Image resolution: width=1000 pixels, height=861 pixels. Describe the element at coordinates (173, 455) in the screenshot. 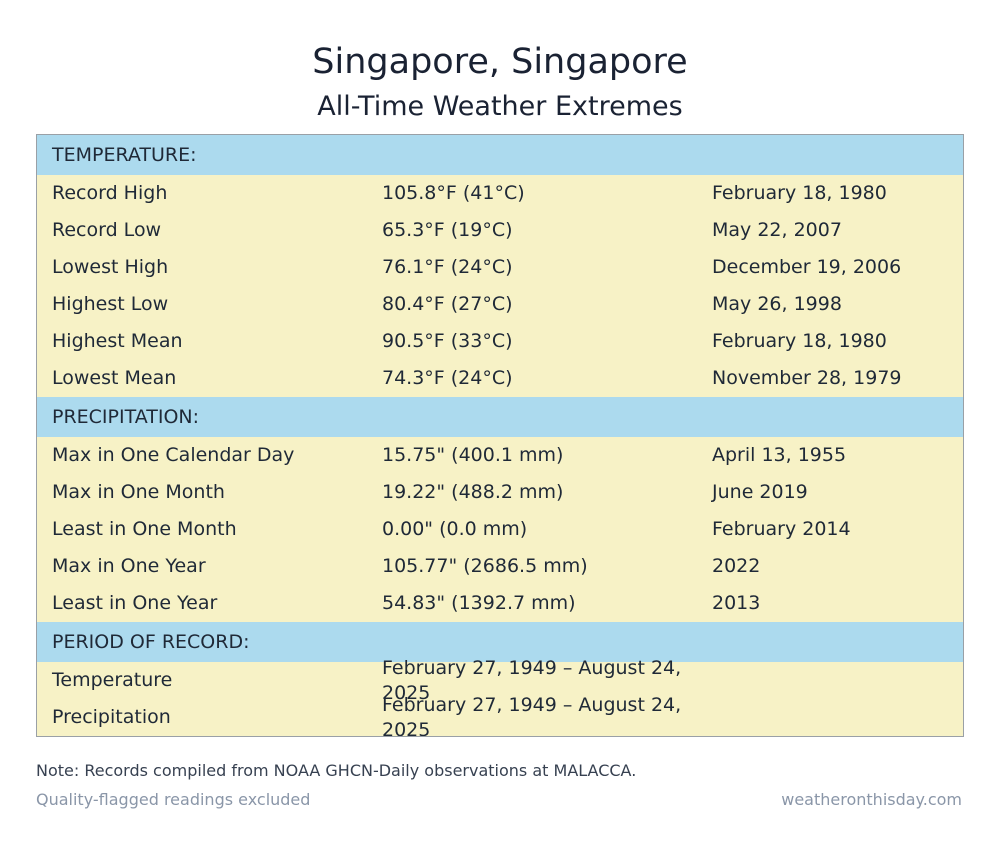

I see `row-label: Max in One Calendar Day` at that location.